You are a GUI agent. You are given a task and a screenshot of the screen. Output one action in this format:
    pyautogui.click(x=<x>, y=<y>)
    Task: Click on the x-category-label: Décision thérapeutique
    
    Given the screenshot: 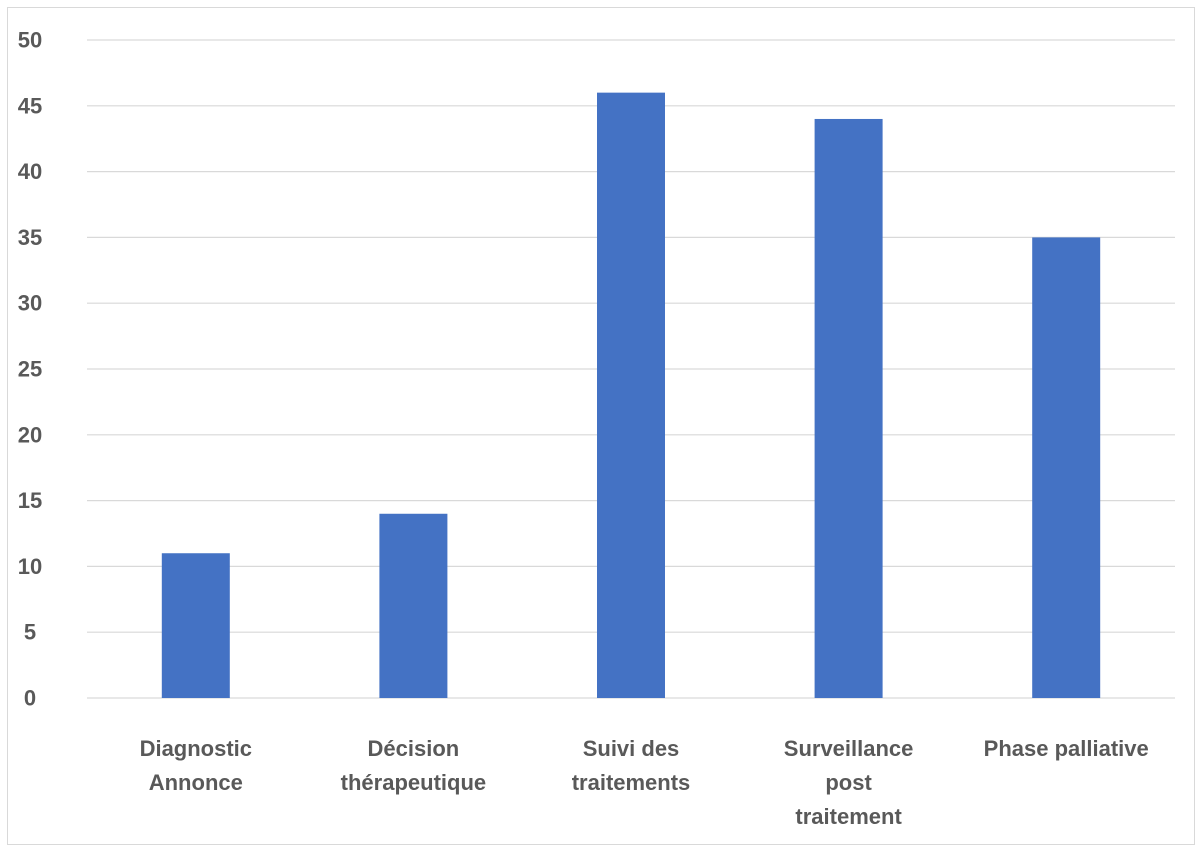 What is the action you would take?
    pyautogui.click(x=413, y=765)
    